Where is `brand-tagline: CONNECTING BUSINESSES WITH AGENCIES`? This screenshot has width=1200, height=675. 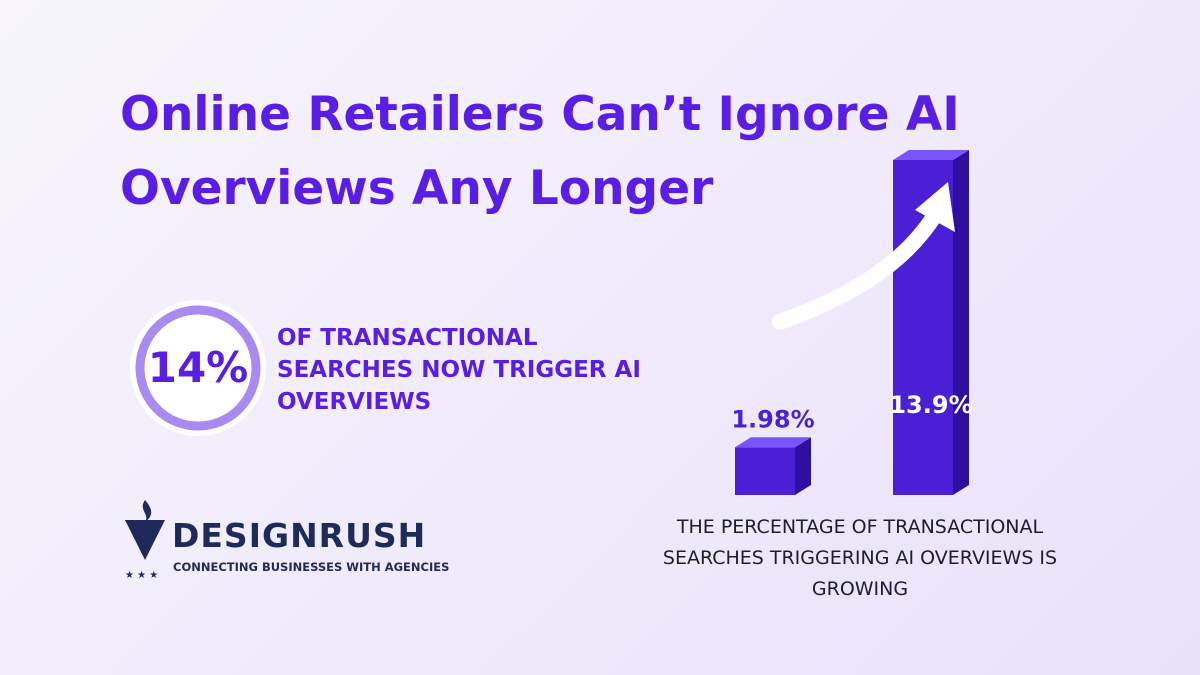 brand-tagline: CONNECTING BUSINESSES WITH AGENCIES is located at coordinates (311, 567).